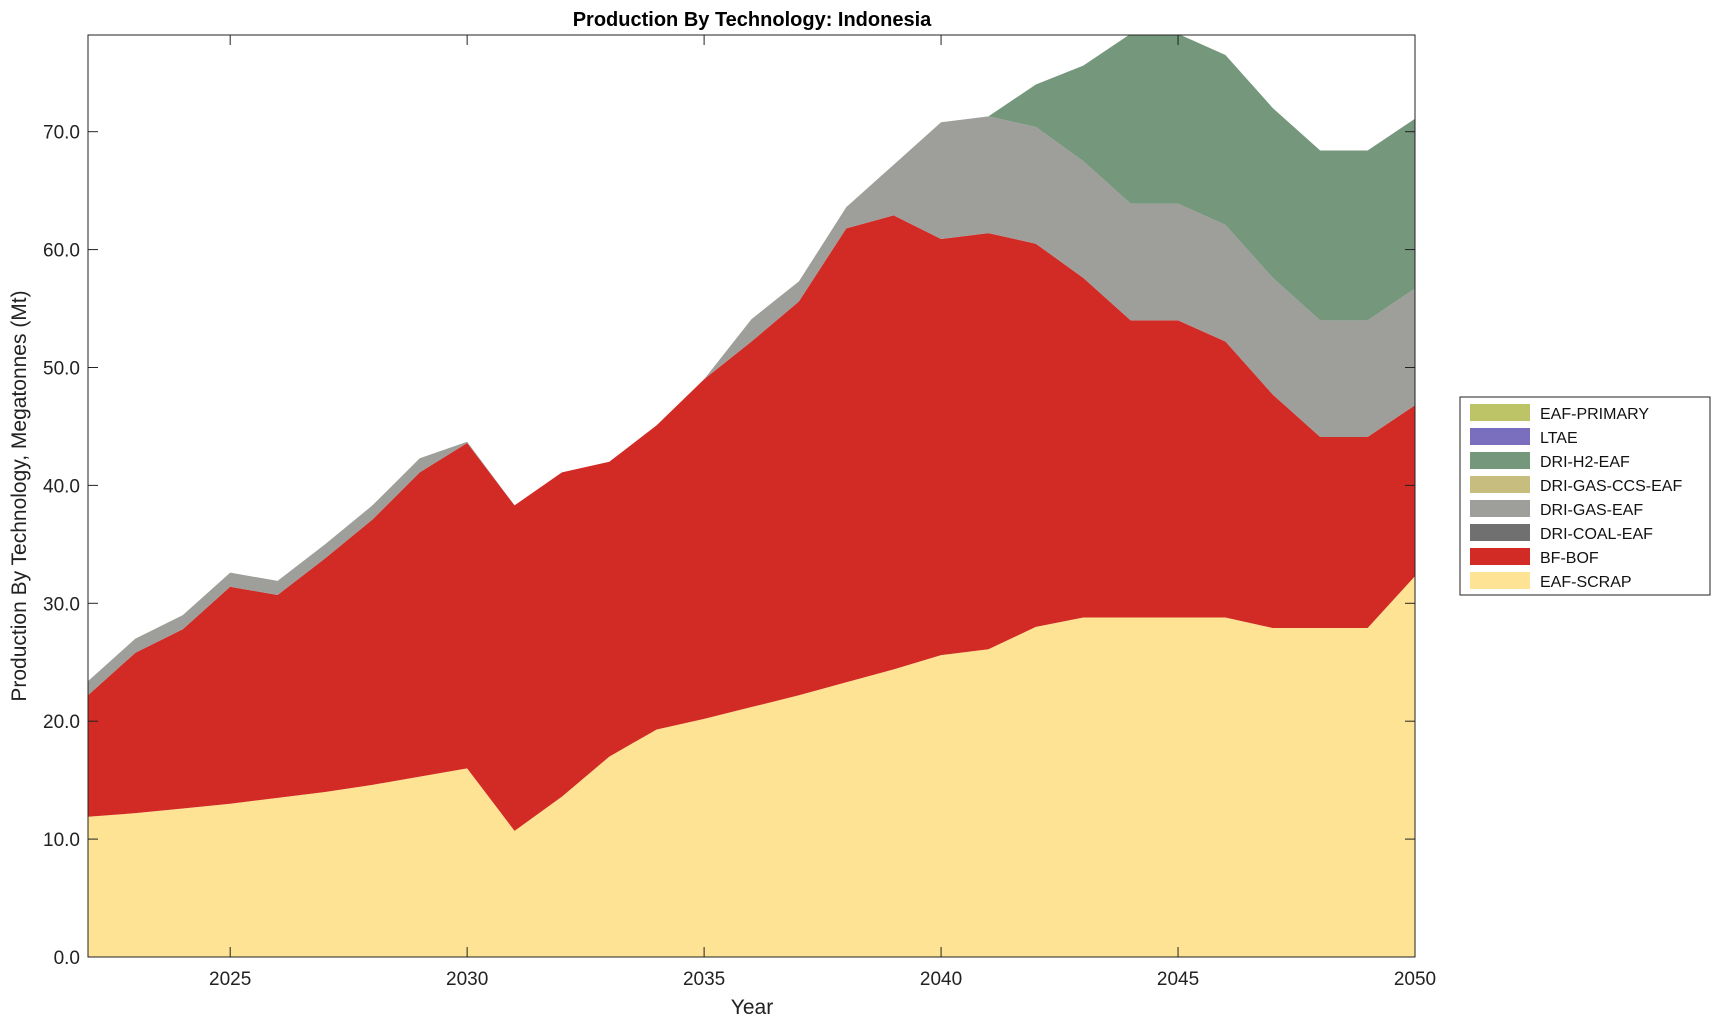 This screenshot has width=1715, height=1020. What do you see at coordinates (1500, 580) in the screenshot?
I see `legend-swatch-eaf-scrap` at bounding box center [1500, 580].